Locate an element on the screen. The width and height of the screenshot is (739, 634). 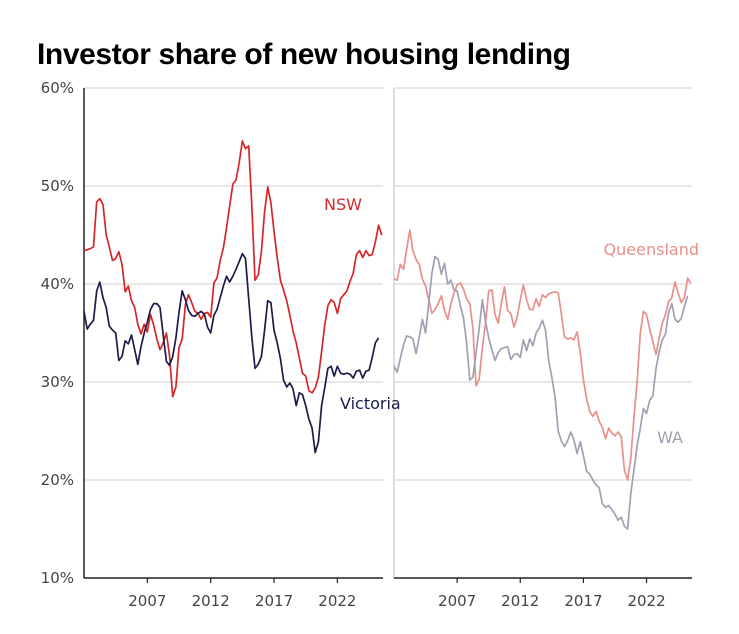
series-label-queensland: Queensland is located at coordinates (651, 249).